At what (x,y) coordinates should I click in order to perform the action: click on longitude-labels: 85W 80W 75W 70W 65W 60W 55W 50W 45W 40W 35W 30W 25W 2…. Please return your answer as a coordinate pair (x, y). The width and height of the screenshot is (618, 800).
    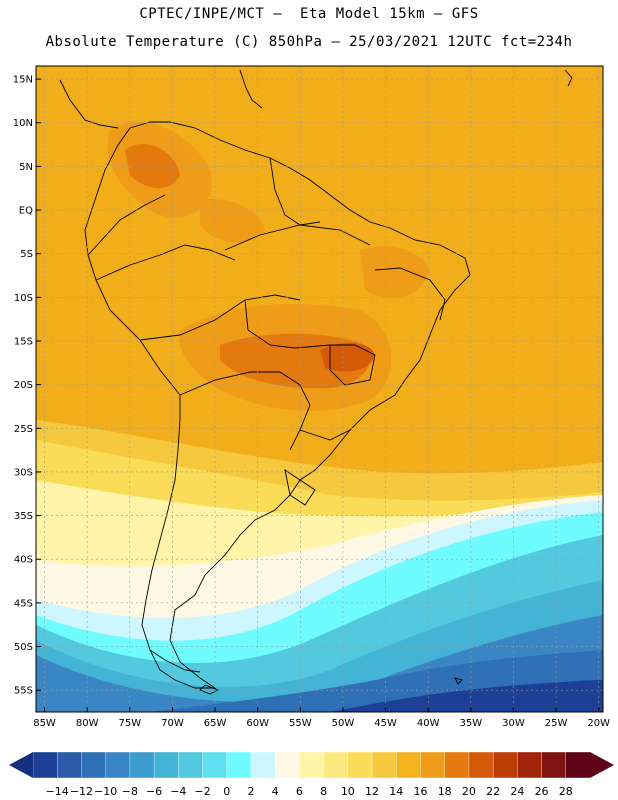
    Looking at the image, I should click on (321, 718).